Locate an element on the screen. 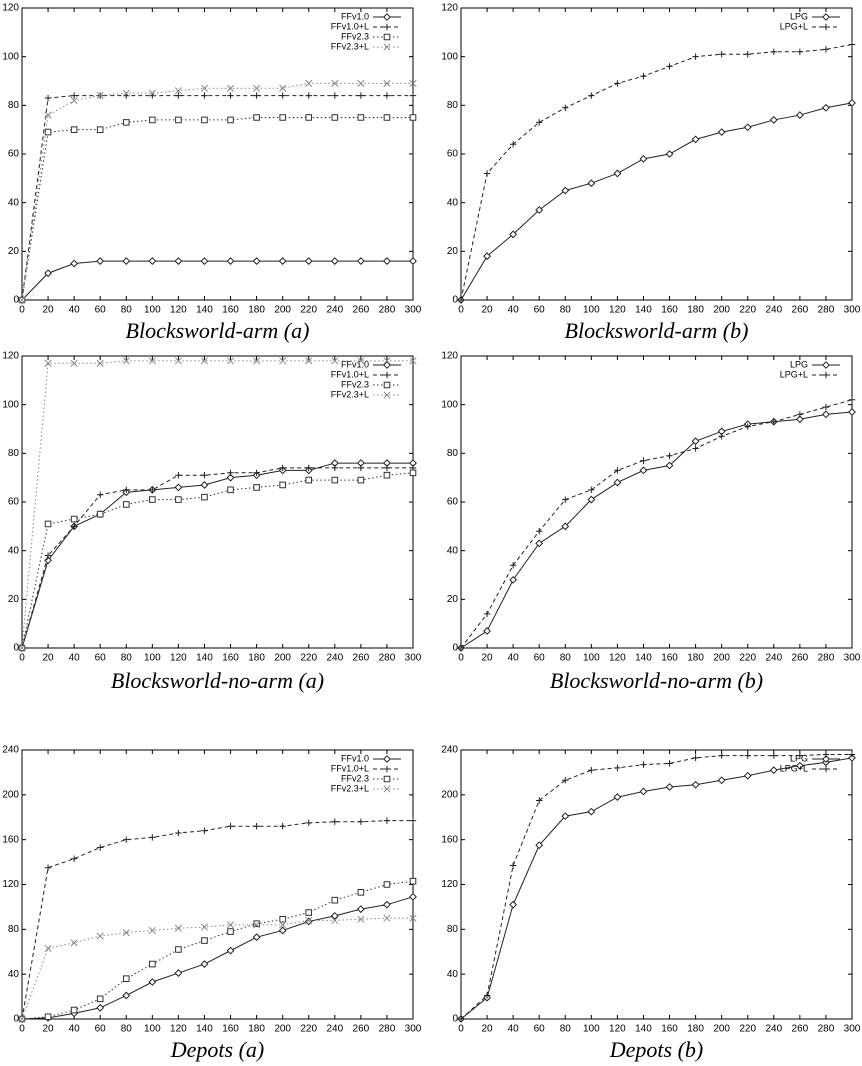 Image resolution: width=862 pixels, height=1066 pixels. x-tick-label: 20 is located at coordinates (49, 658).